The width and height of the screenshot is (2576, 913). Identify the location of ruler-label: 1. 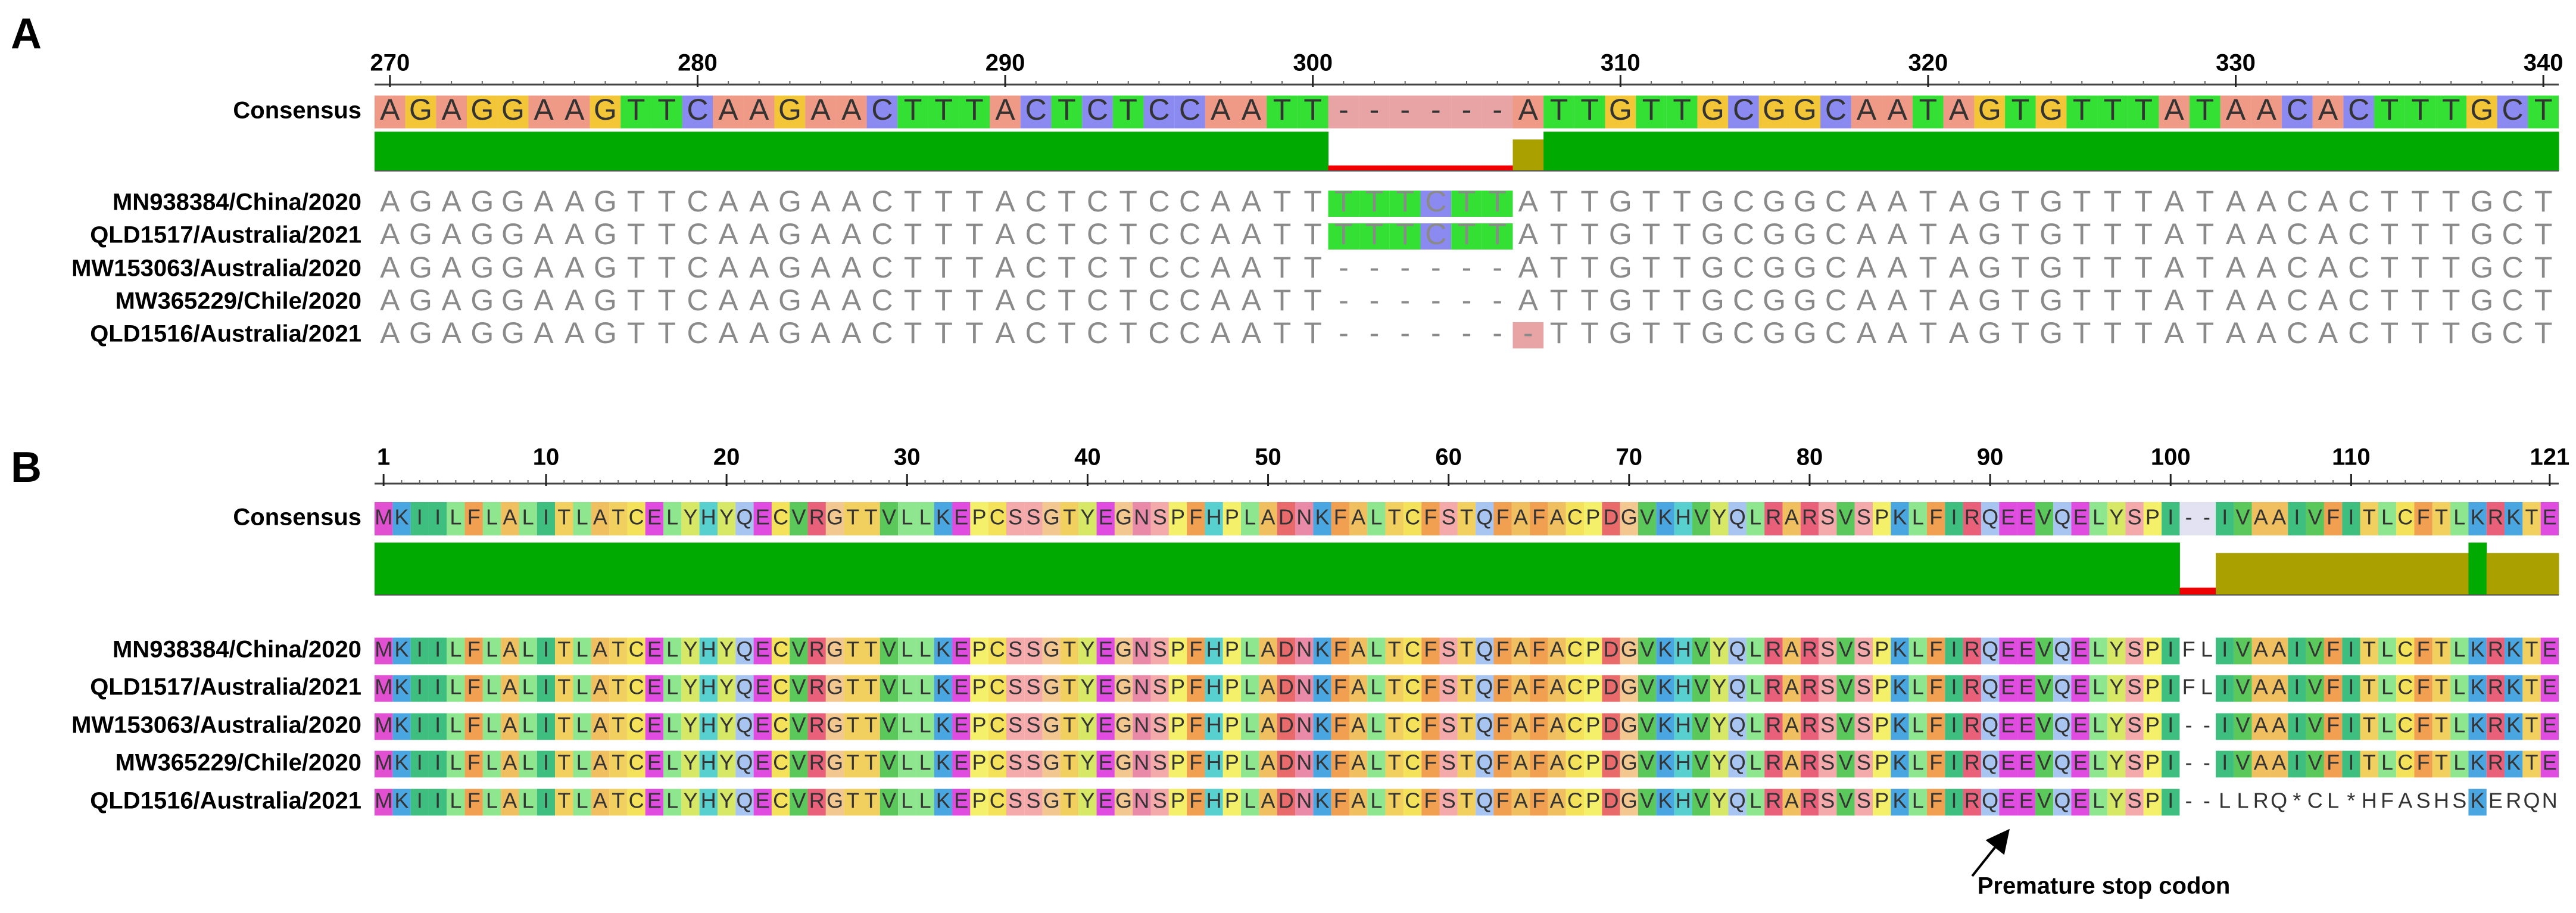
(384, 457).